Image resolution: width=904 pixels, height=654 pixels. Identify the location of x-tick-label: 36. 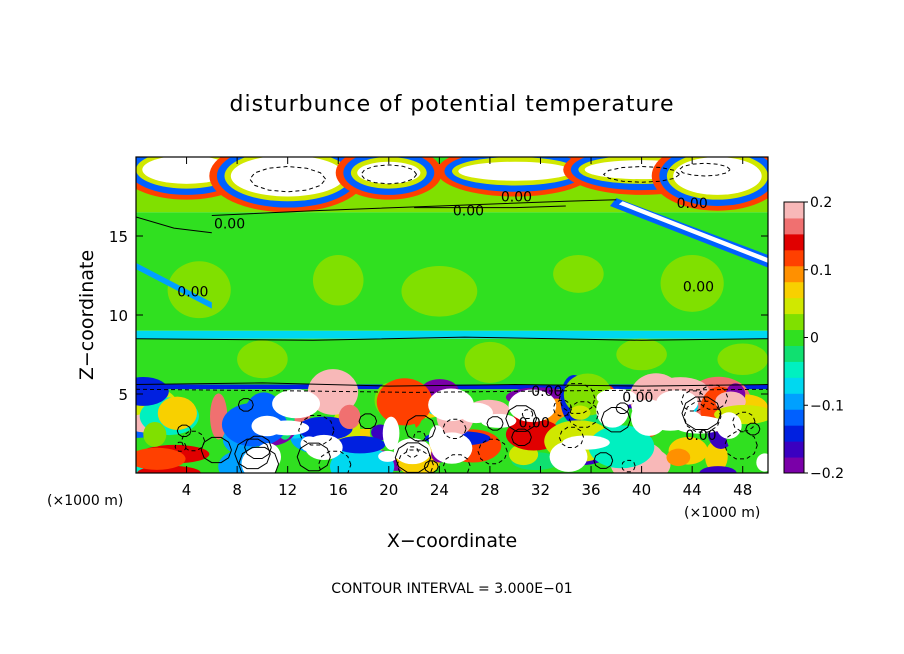
(590, 490).